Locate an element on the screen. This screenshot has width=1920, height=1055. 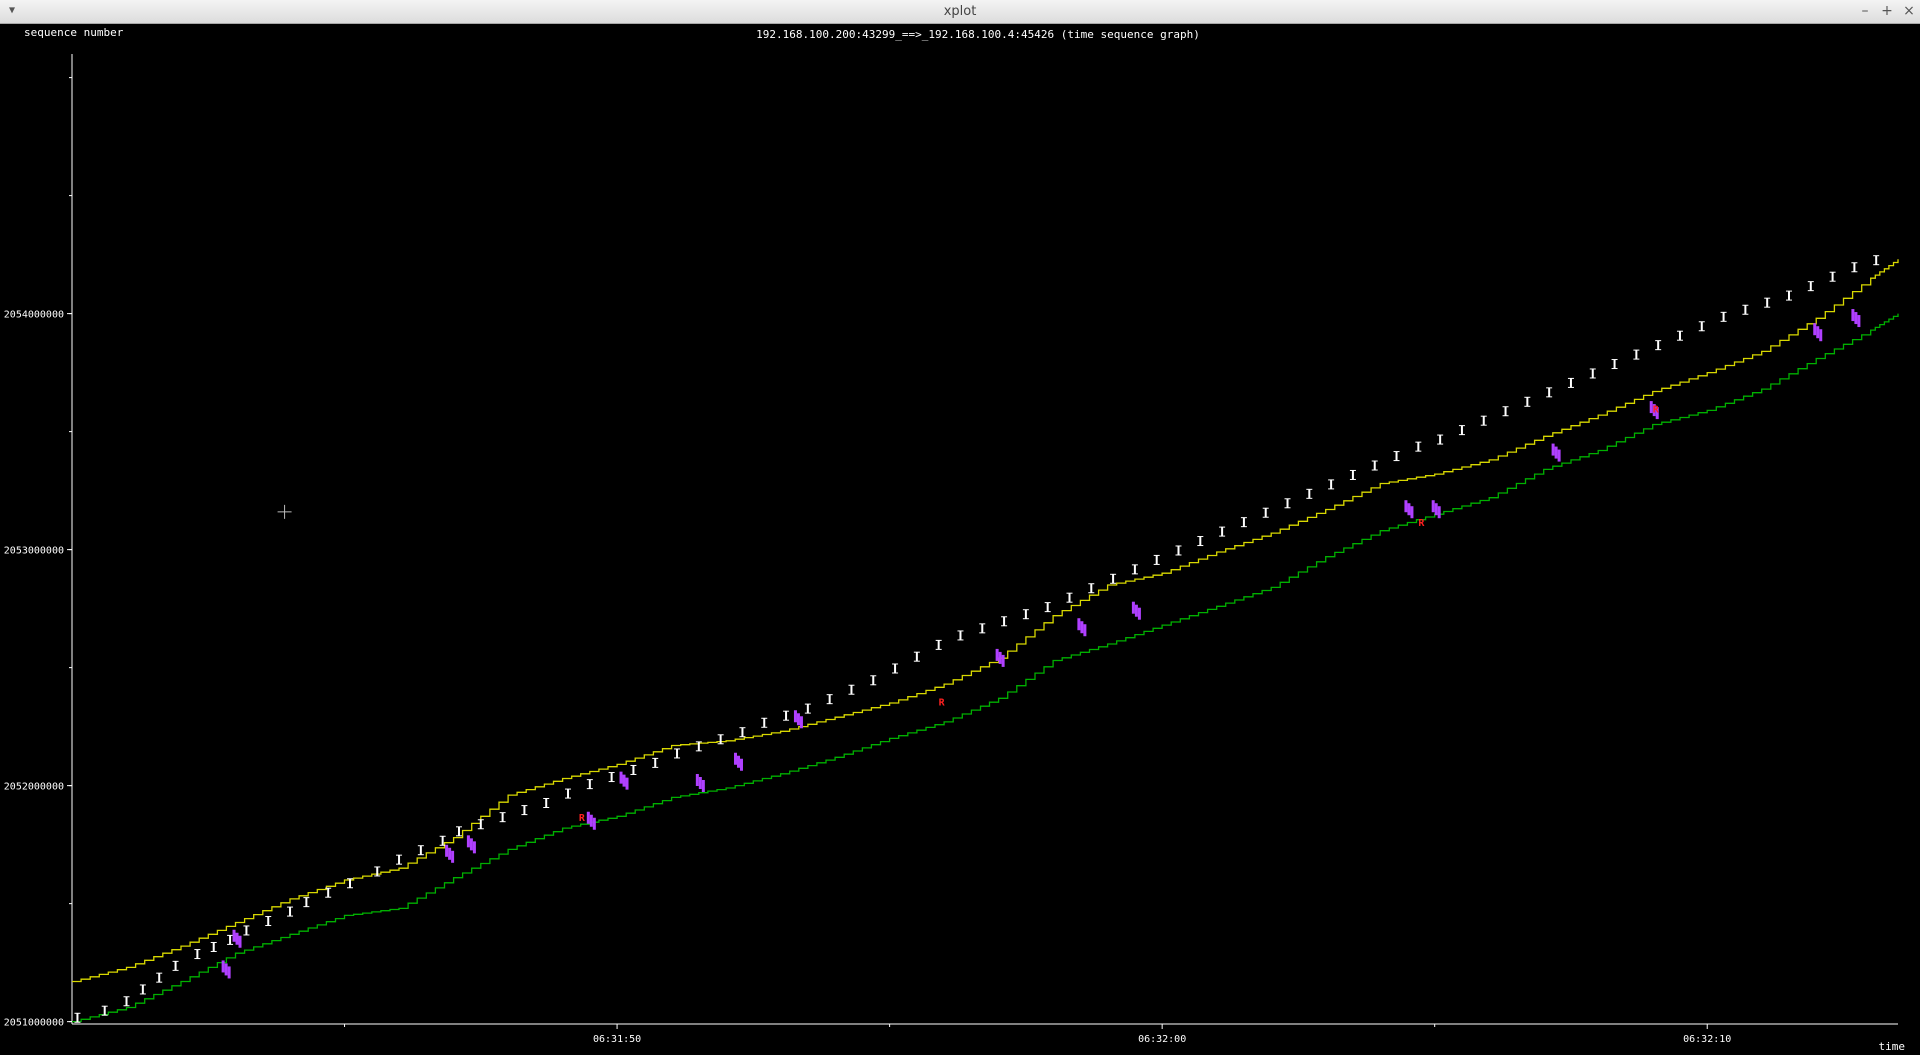
y-tick-label: 2054000000 is located at coordinates (34, 315).